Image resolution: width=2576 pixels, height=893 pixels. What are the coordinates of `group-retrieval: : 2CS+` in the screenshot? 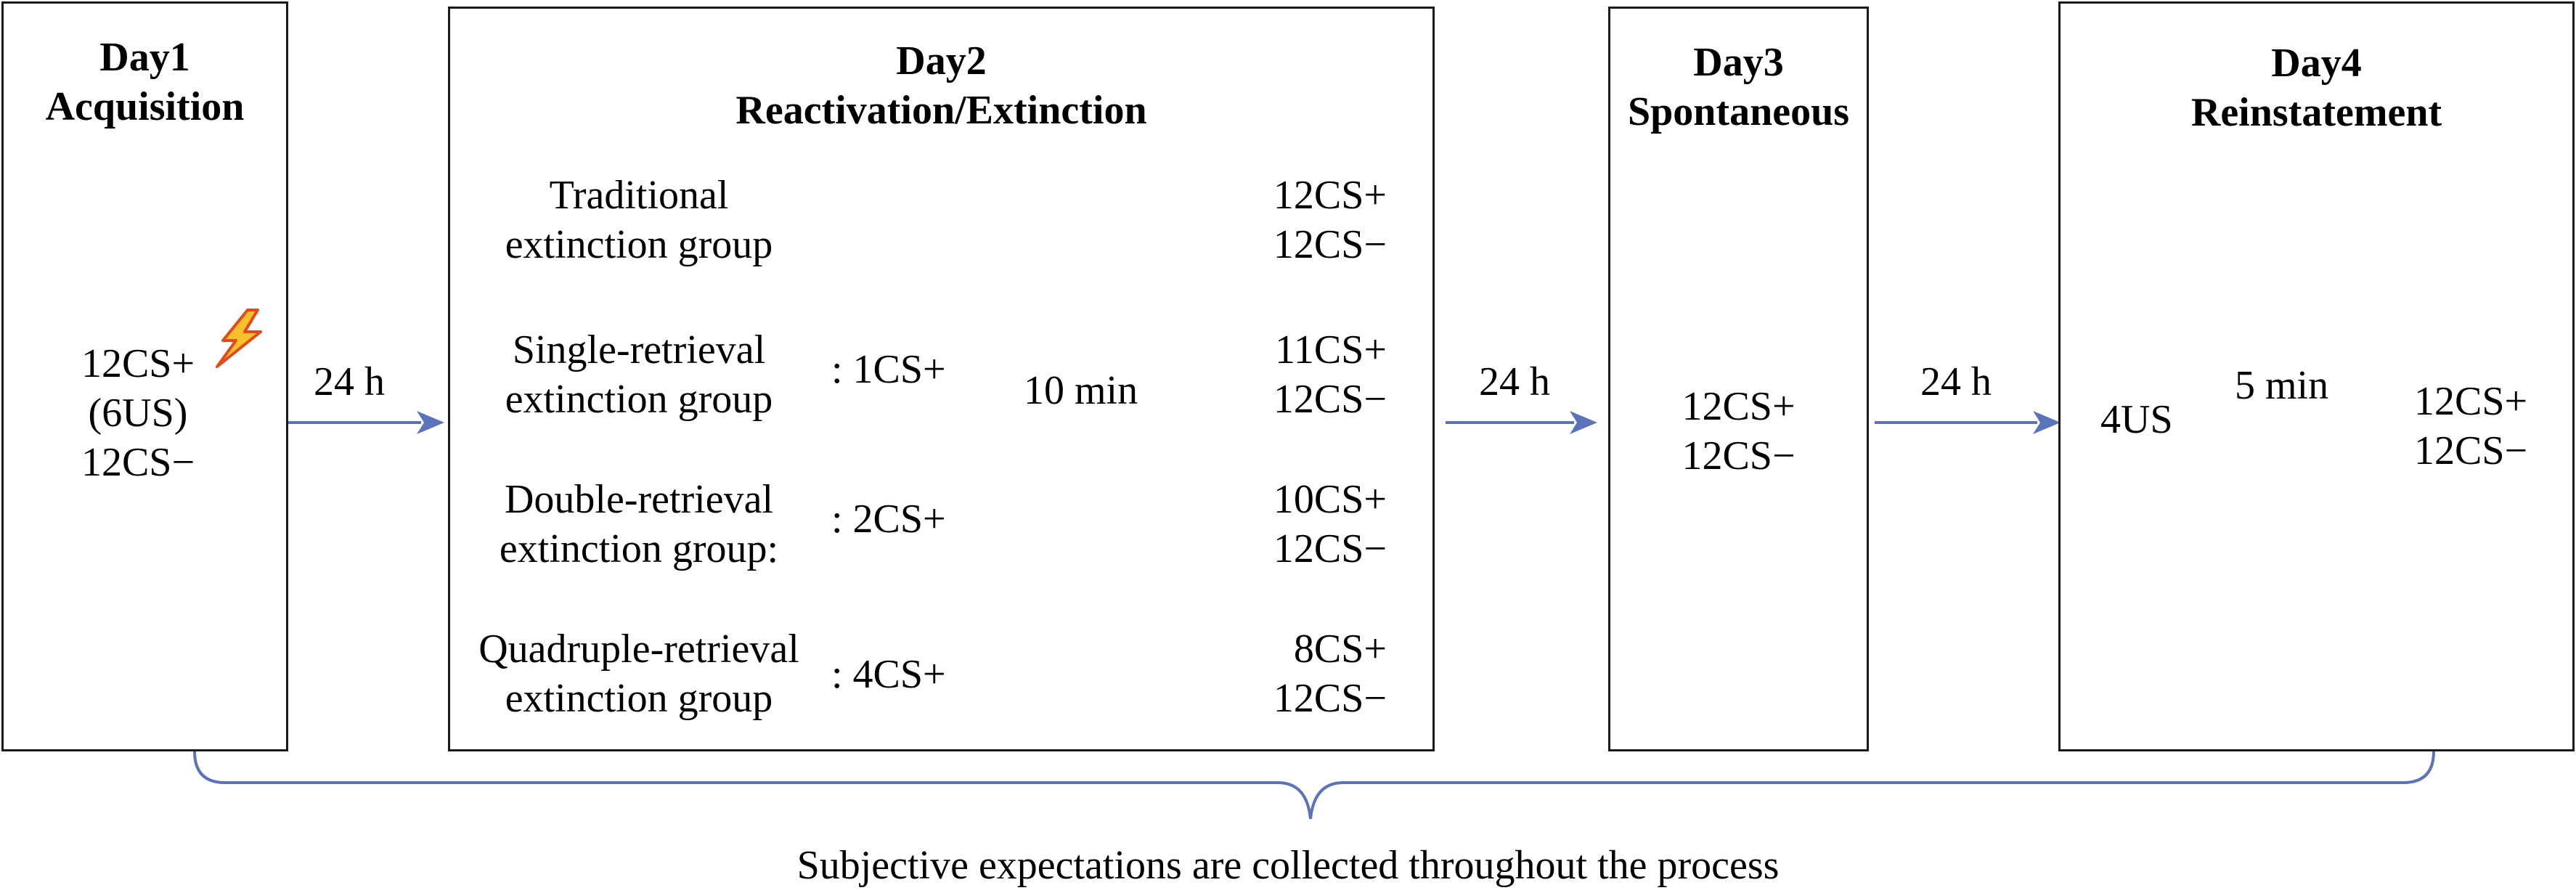 It's located at (888, 520).